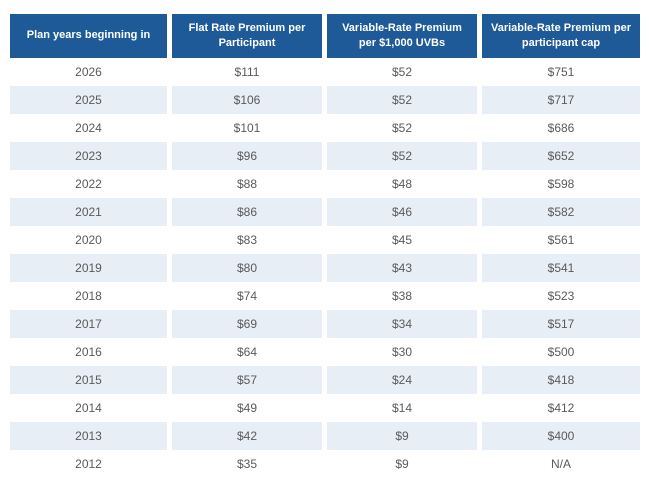 Image resolution: width=649 pixels, height=486 pixels. What do you see at coordinates (402, 268) in the screenshot?
I see `premium-value-cell: $43` at bounding box center [402, 268].